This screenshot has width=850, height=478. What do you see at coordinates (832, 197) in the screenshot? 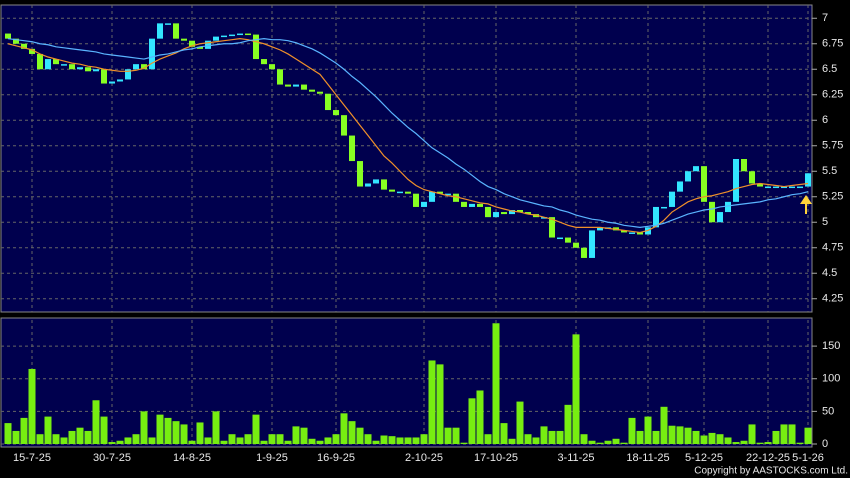
I see `y-tick-label: 5.25` at bounding box center [832, 197].